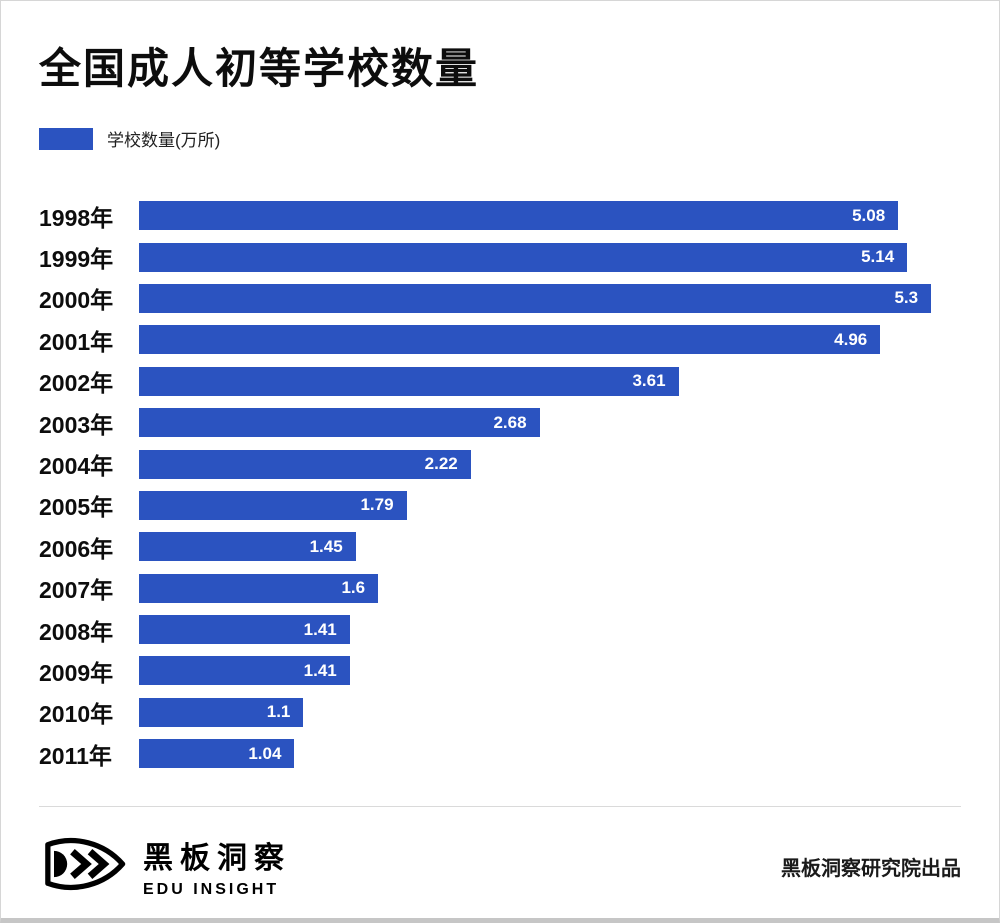 This screenshot has height=923, width=1000. What do you see at coordinates (510, 422) in the screenshot?
I see `value-label: 2.68` at bounding box center [510, 422].